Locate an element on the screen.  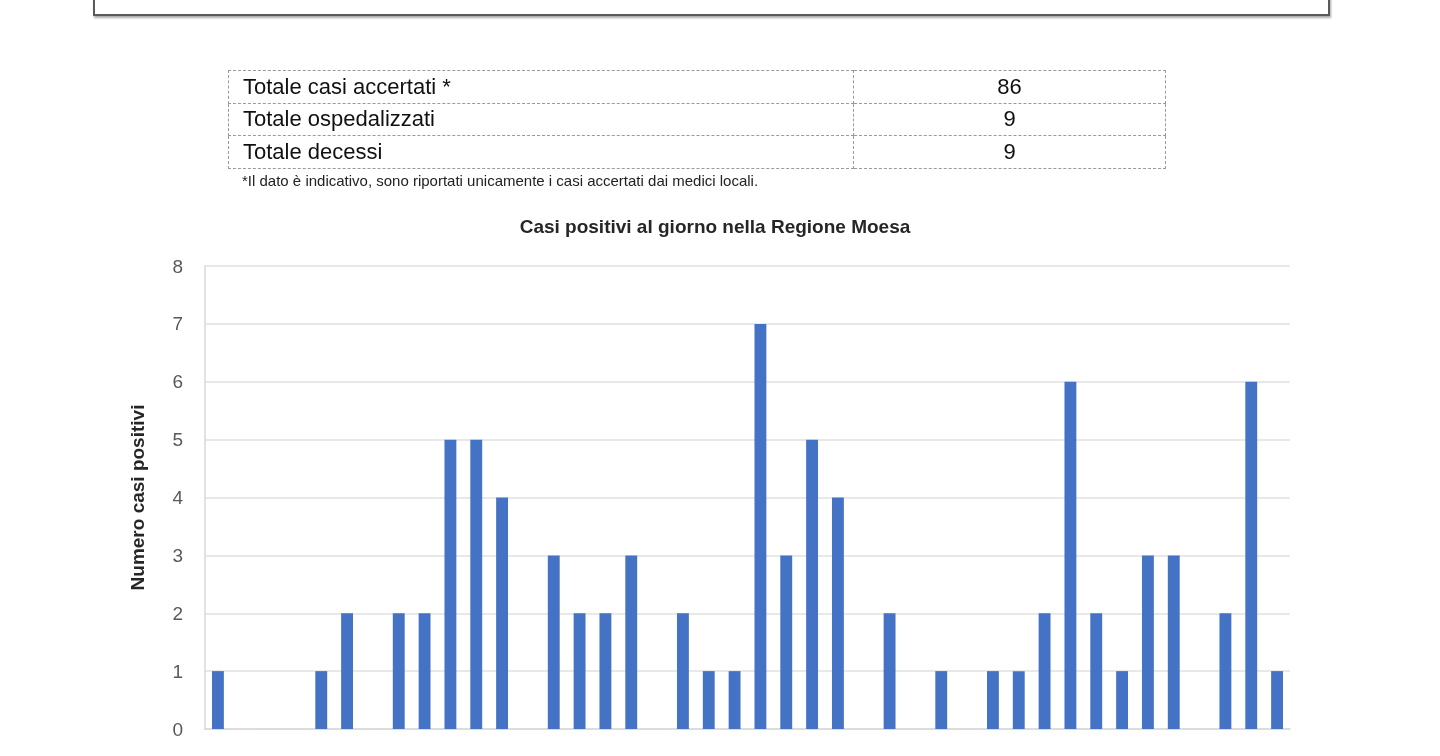
chart-title: Casi positivi al giorno nella Regione Moesa is located at coordinates (715, 226).